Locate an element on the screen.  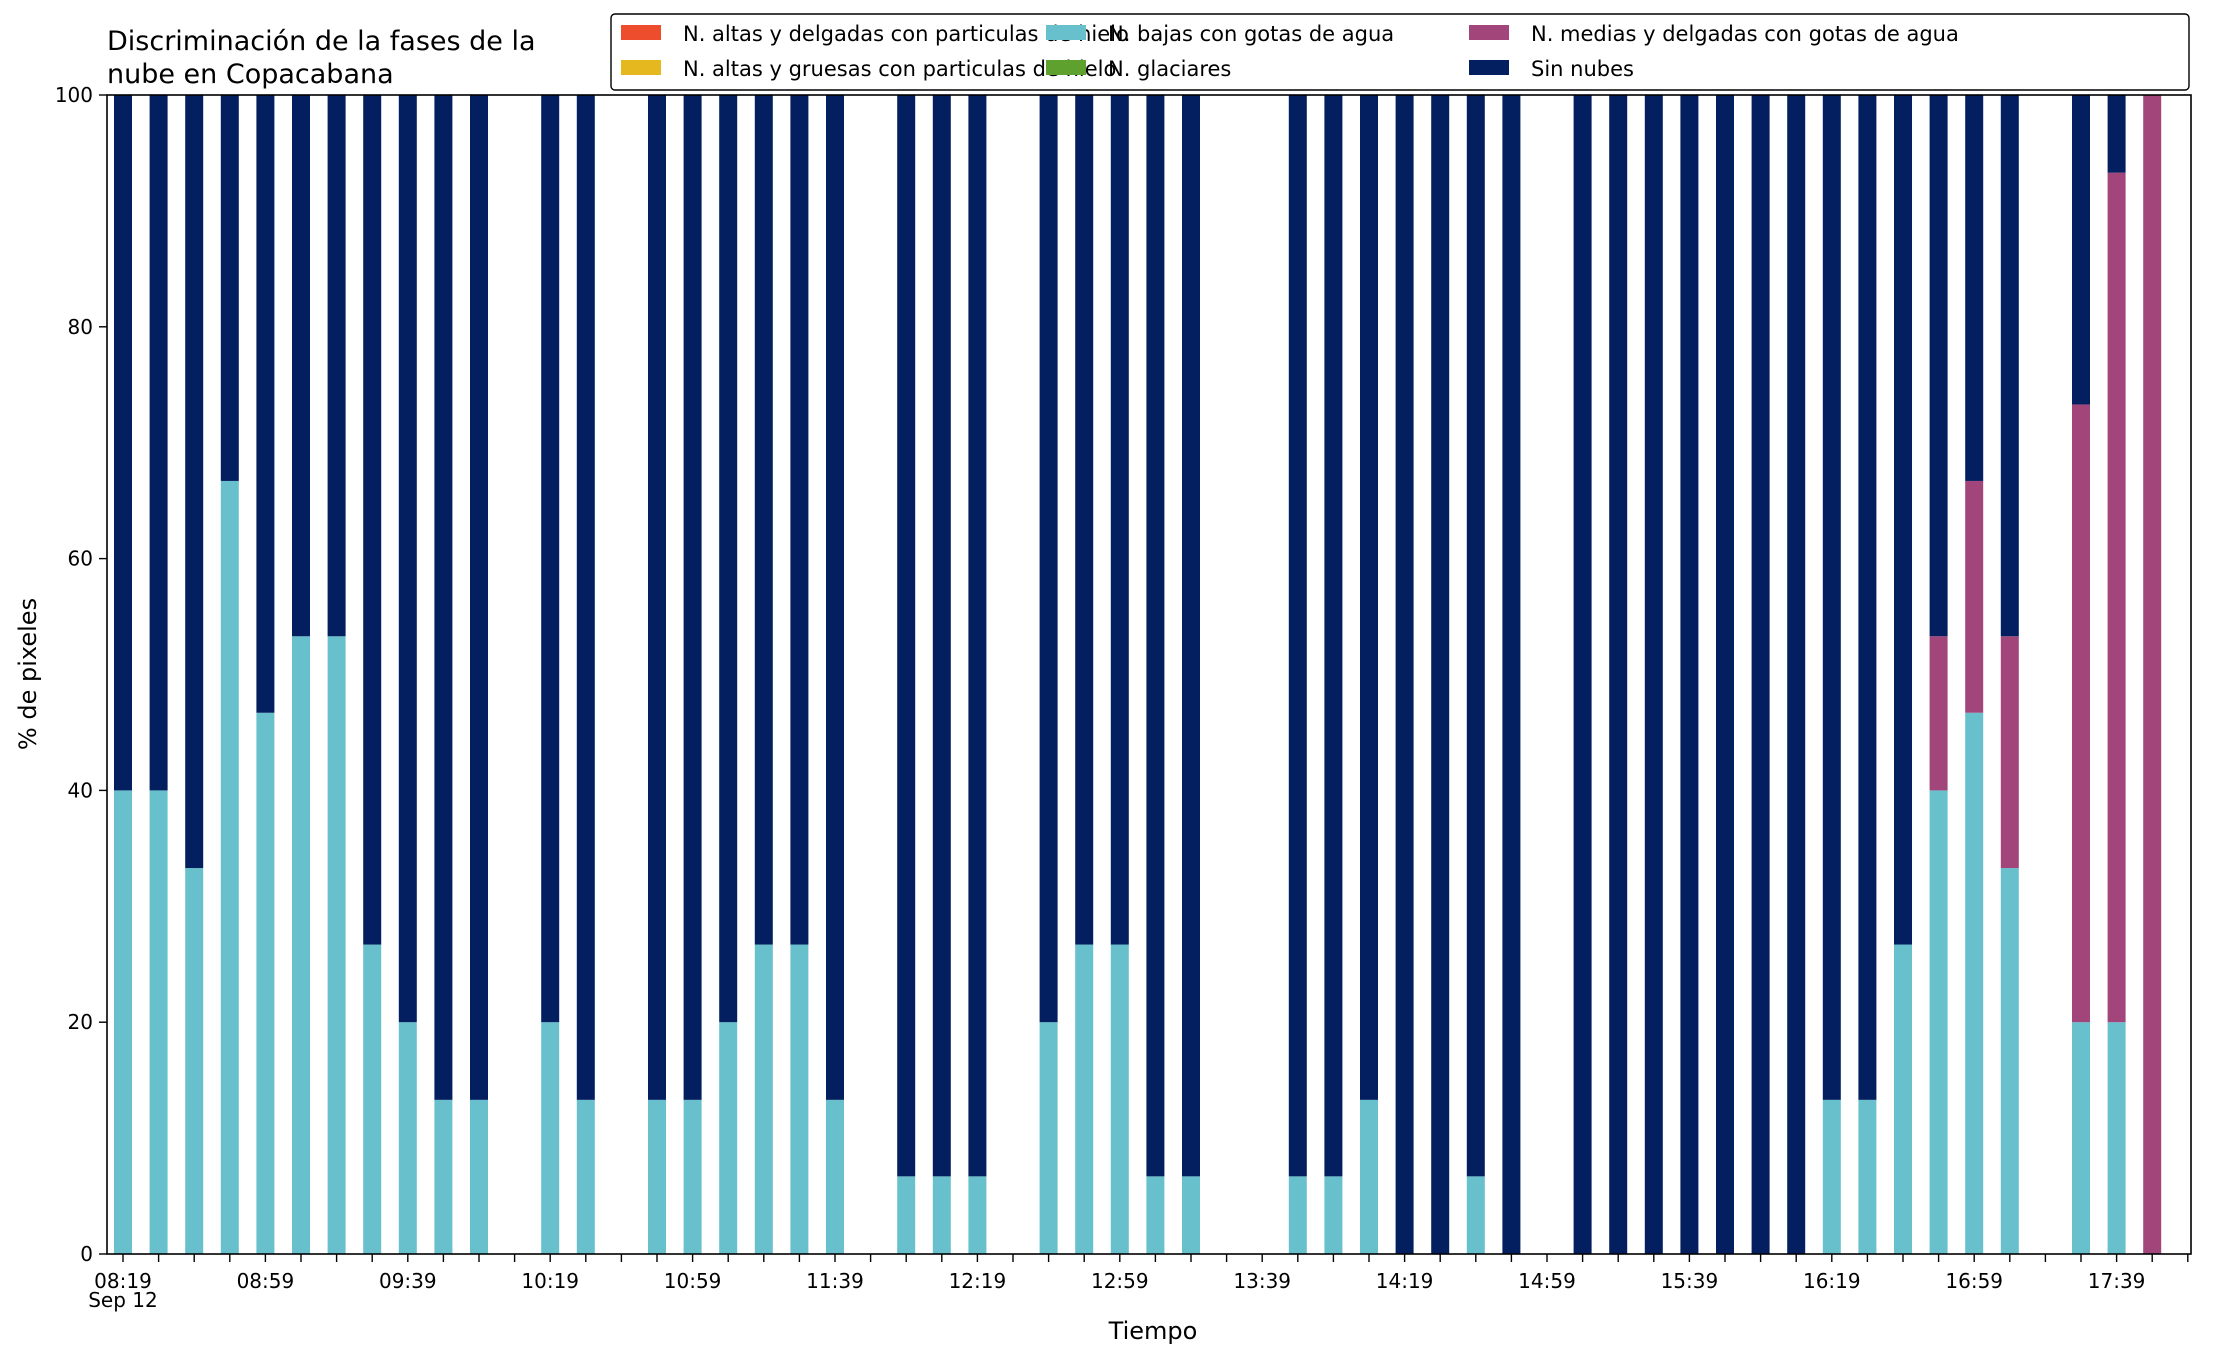
x-tick-label: 09:39 is located at coordinates (408, 1281).